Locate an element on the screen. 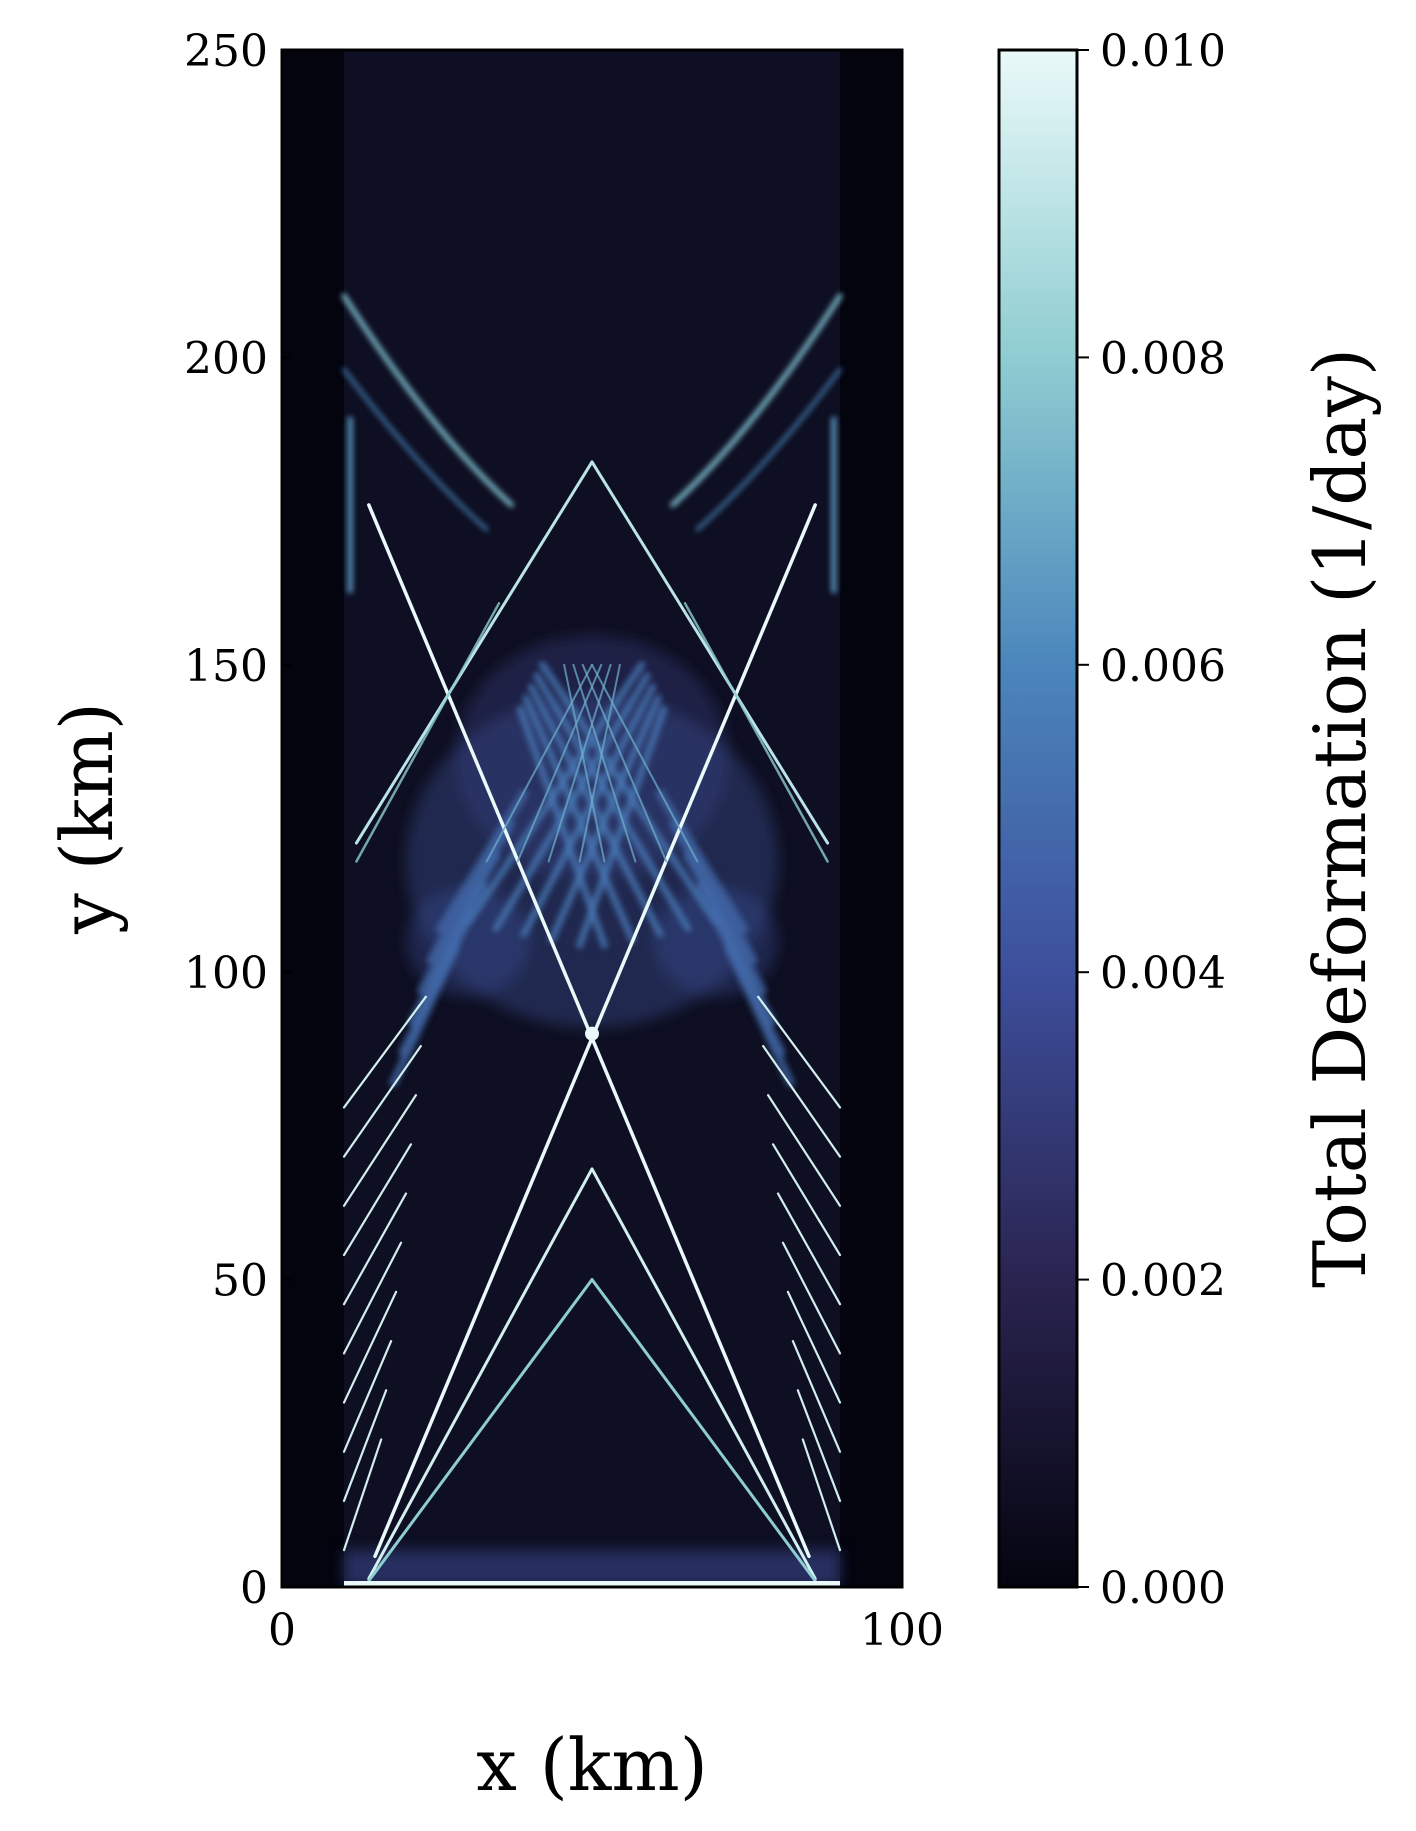 The image size is (1416, 1831). upper-left-arc is located at coordinates (427, 400).